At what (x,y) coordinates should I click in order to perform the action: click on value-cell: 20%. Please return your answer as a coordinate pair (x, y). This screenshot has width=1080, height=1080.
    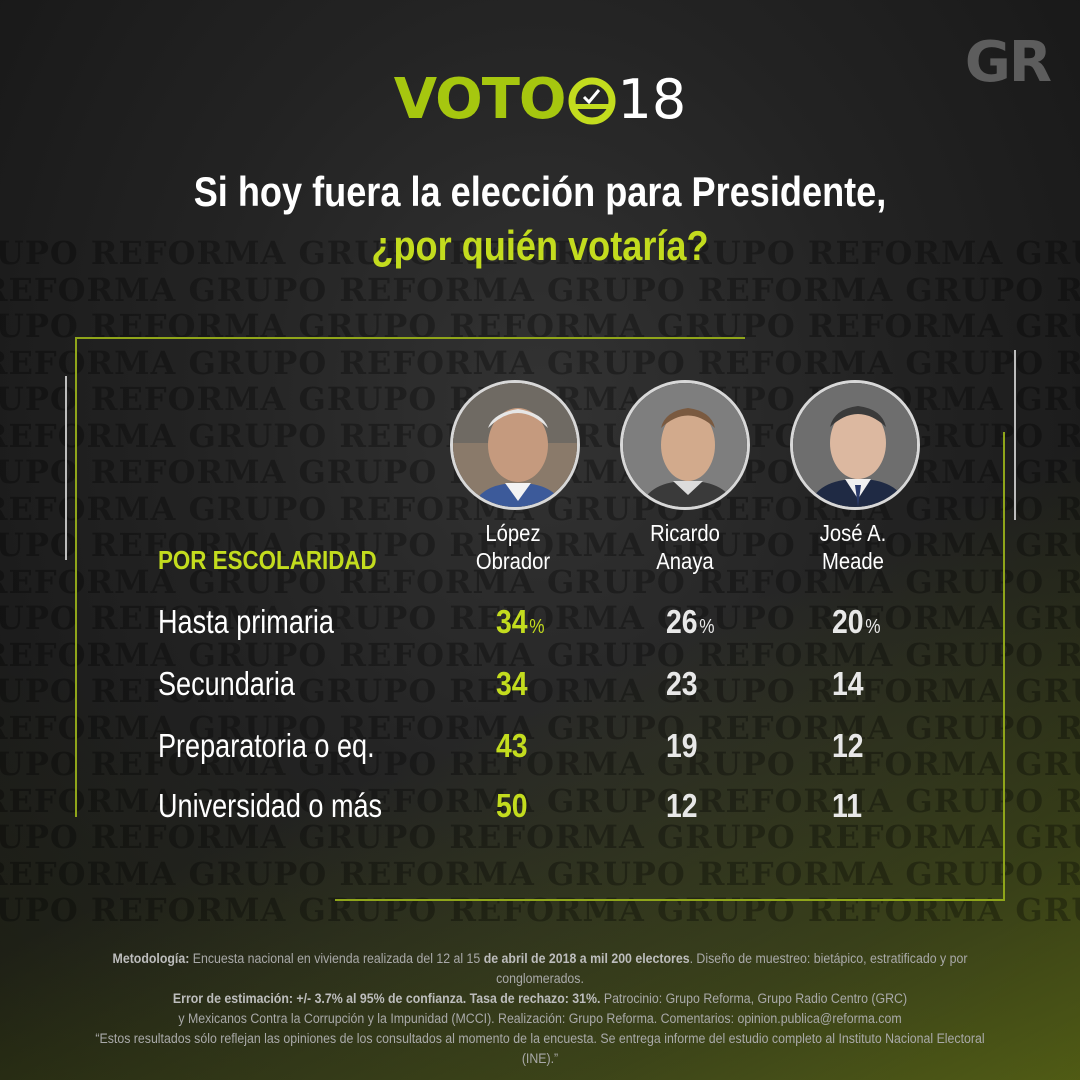
    Looking at the image, I should click on (883, 622).